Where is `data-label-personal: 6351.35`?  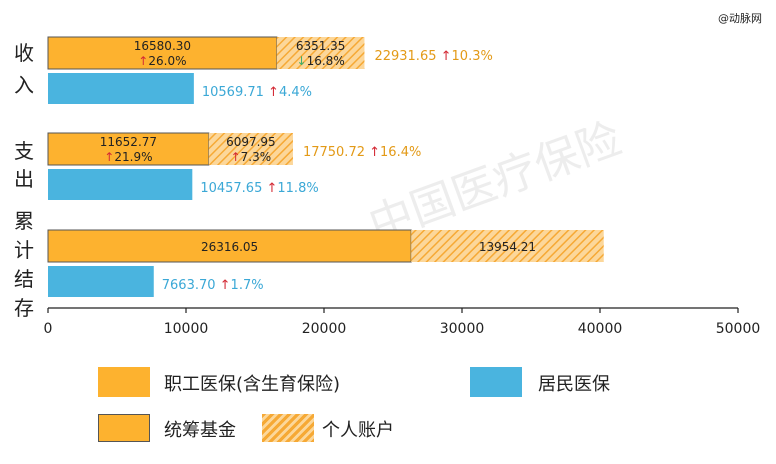 data-label-personal: 6351.35 is located at coordinates (321, 46).